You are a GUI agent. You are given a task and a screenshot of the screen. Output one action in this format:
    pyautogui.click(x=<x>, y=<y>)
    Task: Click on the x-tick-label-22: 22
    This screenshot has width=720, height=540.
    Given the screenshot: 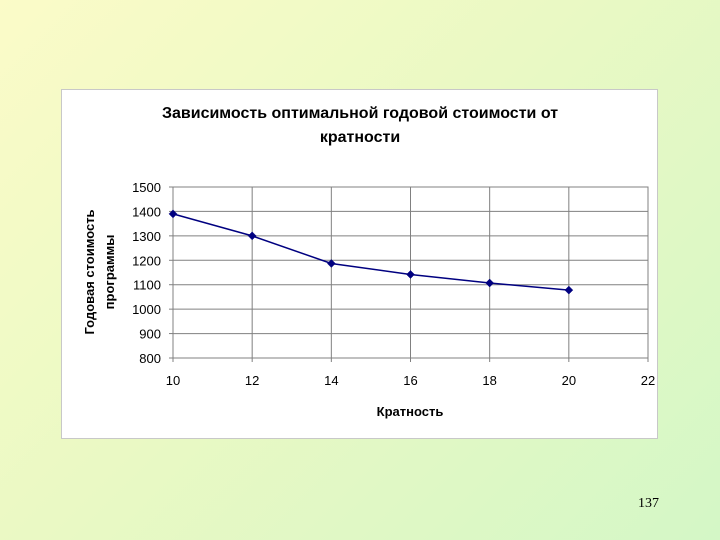 What is the action you would take?
    pyautogui.click(x=648, y=380)
    